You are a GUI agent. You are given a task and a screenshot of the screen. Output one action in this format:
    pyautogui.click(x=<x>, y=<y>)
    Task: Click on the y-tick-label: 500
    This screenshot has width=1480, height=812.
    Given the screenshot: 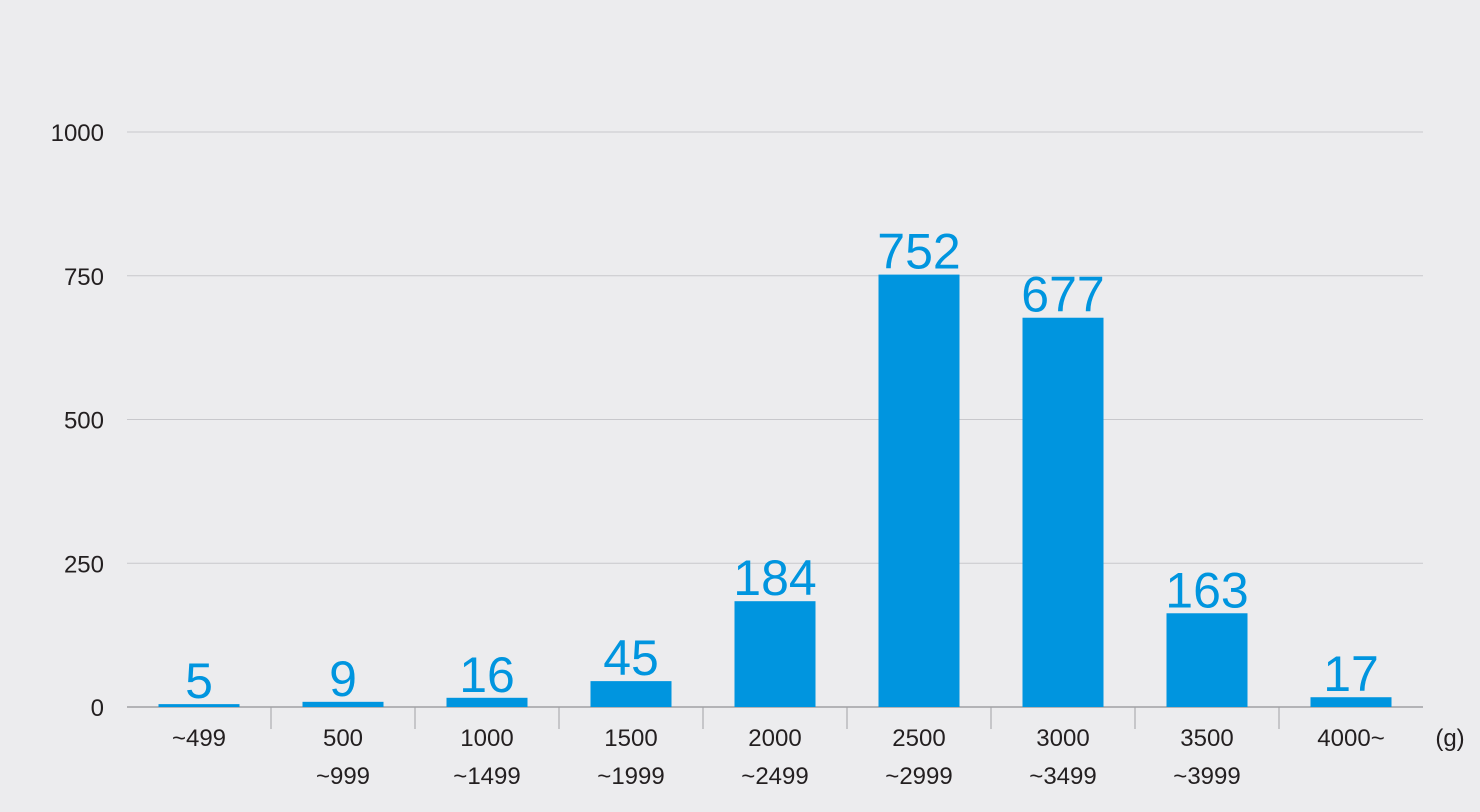 What is the action you would take?
    pyautogui.click(x=84, y=421)
    